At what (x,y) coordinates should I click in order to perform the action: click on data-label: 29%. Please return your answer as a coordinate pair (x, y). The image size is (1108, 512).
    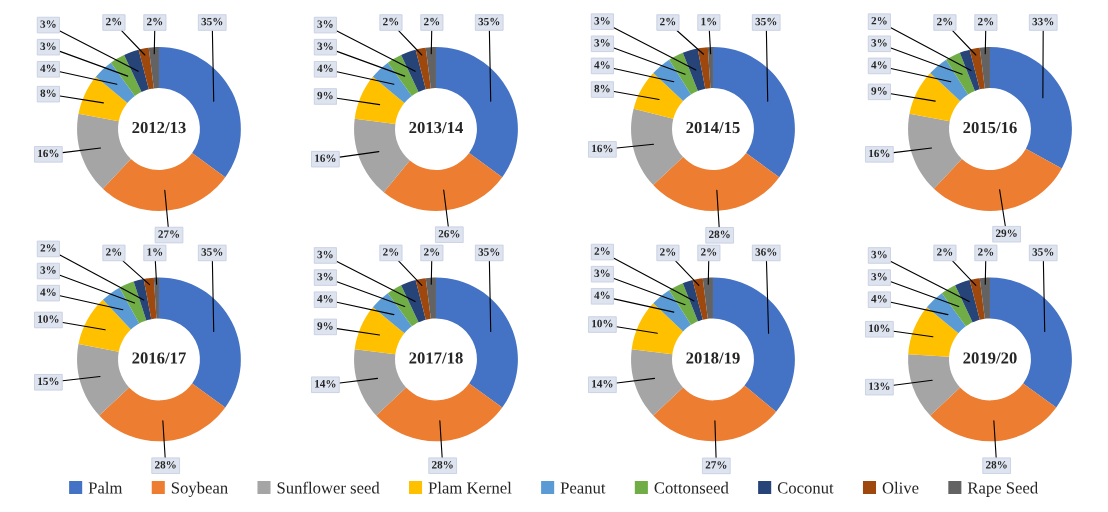
    Looking at the image, I should click on (1006, 233).